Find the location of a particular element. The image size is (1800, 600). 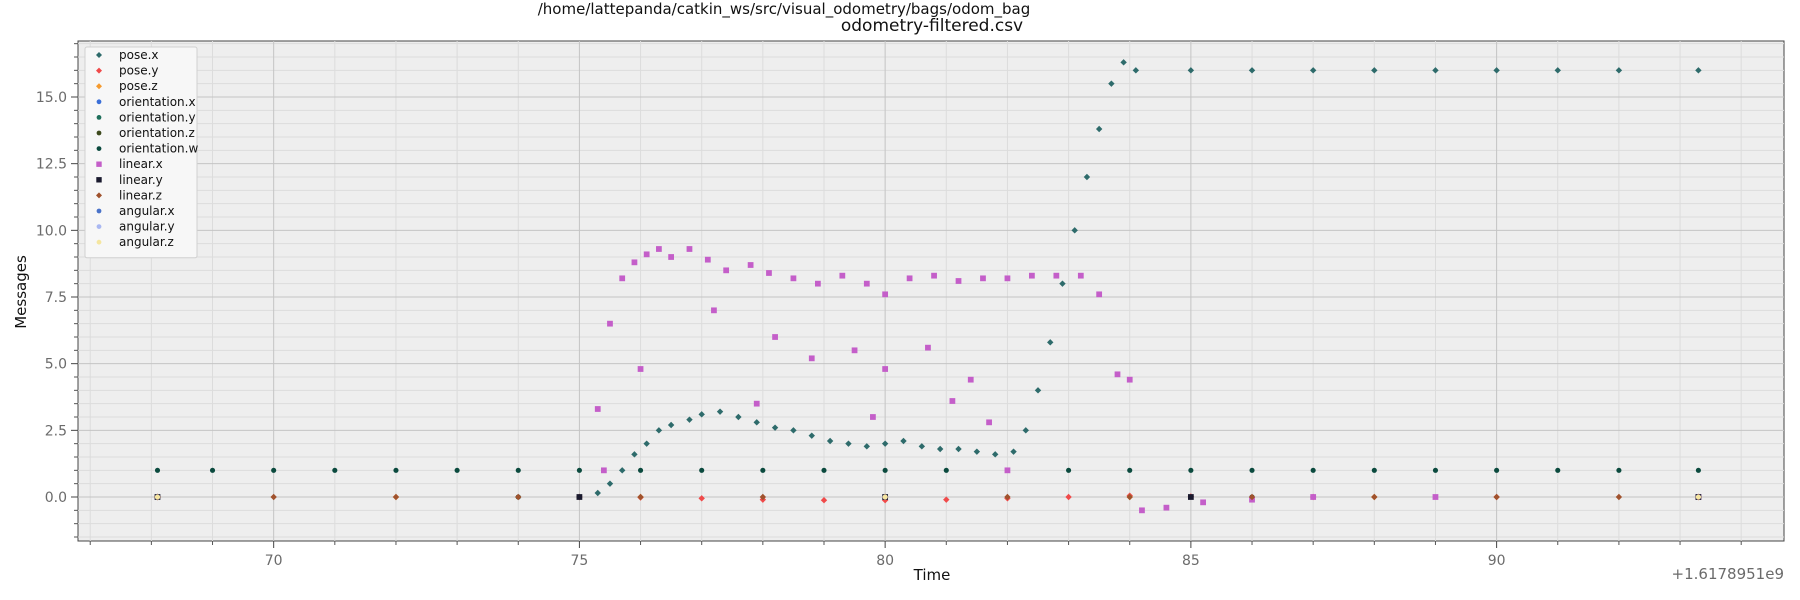

legend-box is located at coordinates (141, 152).